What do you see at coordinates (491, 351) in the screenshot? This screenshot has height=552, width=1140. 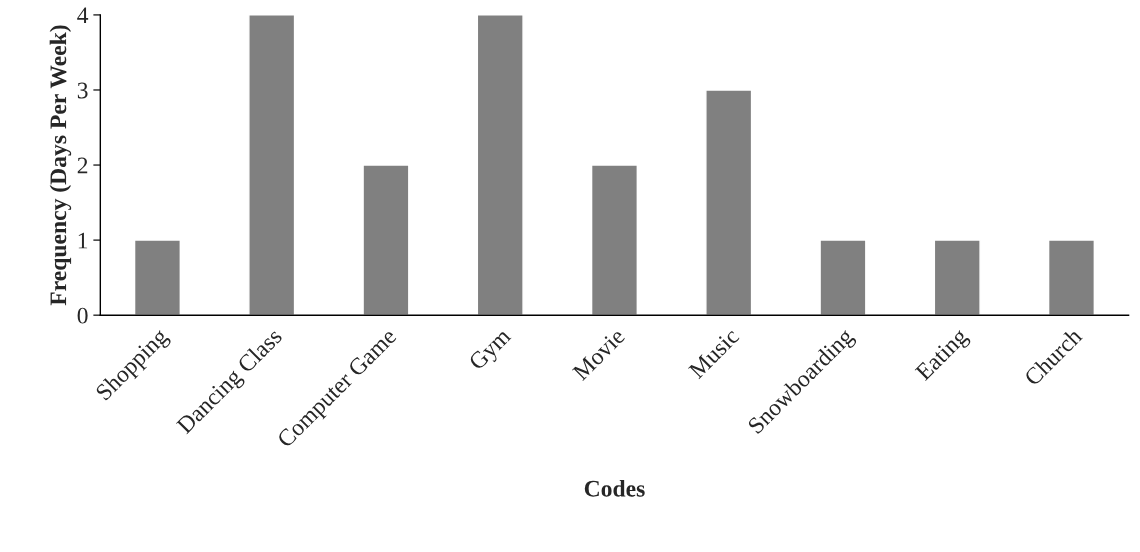 I see `x-tick-label: Gym` at bounding box center [491, 351].